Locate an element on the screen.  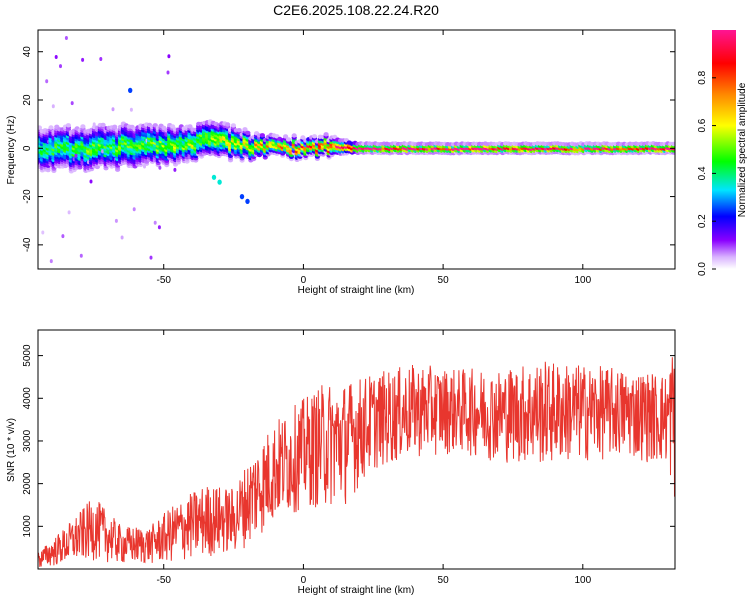
snr-y-tick-label: 1000 is located at coordinates (27, 526).